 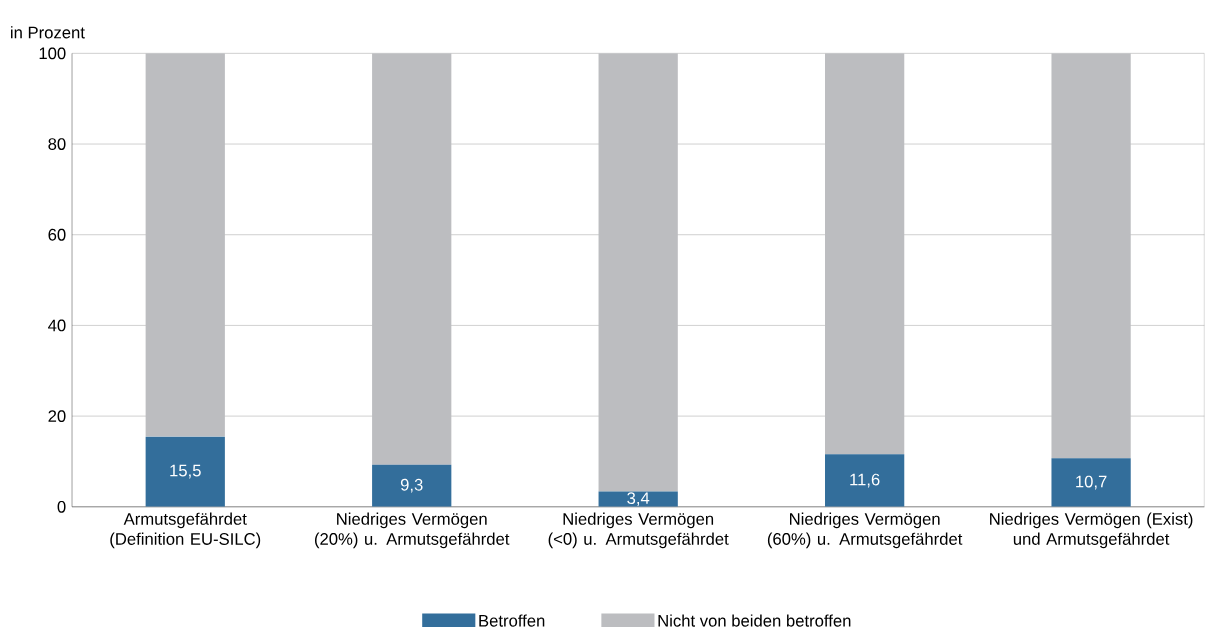 I want to click on data-label: 11,6, so click(x=865, y=480).